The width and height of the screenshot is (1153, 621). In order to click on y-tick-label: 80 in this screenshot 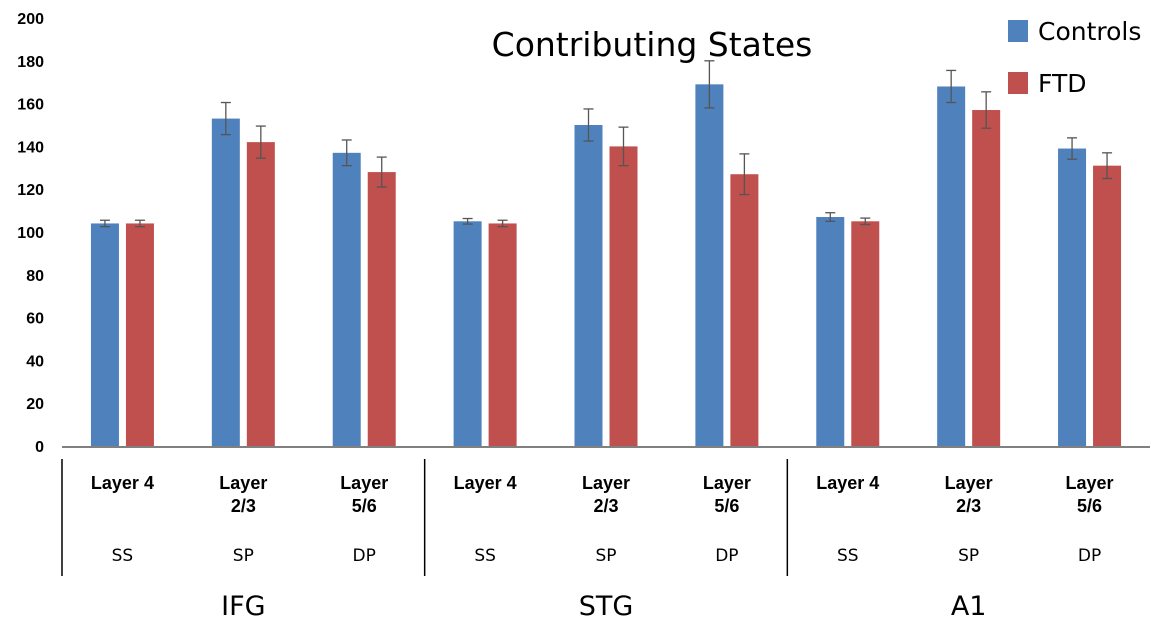, I will do `click(35, 276)`.